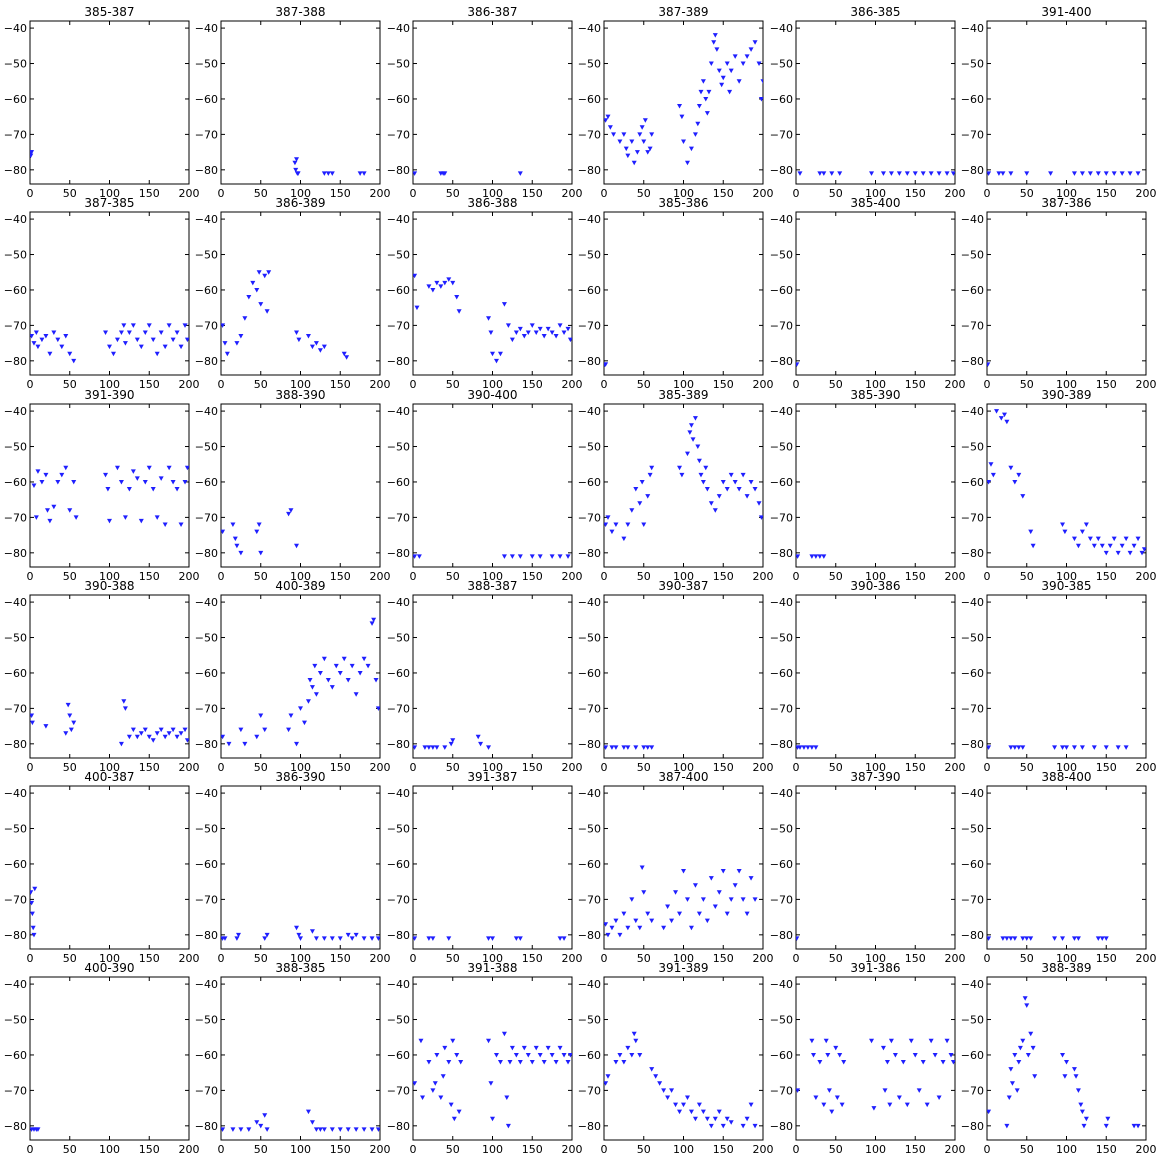 The image size is (1162, 1156). What do you see at coordinates (102, 485) in the screenshot?
I see `scatter-panel: 391-390 −40 −50 −60 −70 −800 50 100 150 200` at bounding box center [102, 485].